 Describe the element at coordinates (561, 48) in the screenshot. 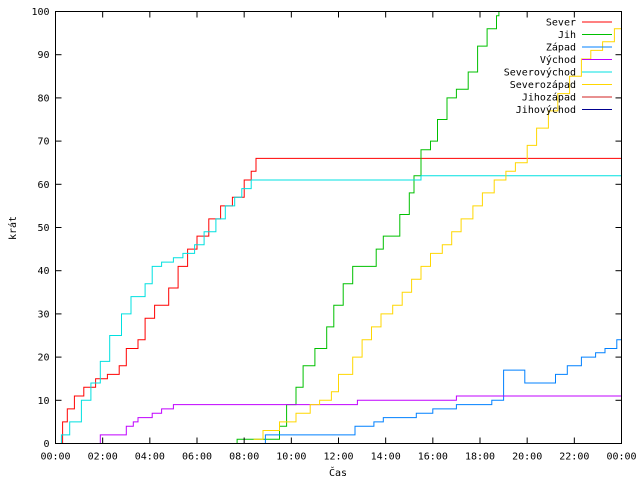

I see `legend-label-2: Západ` at that location.